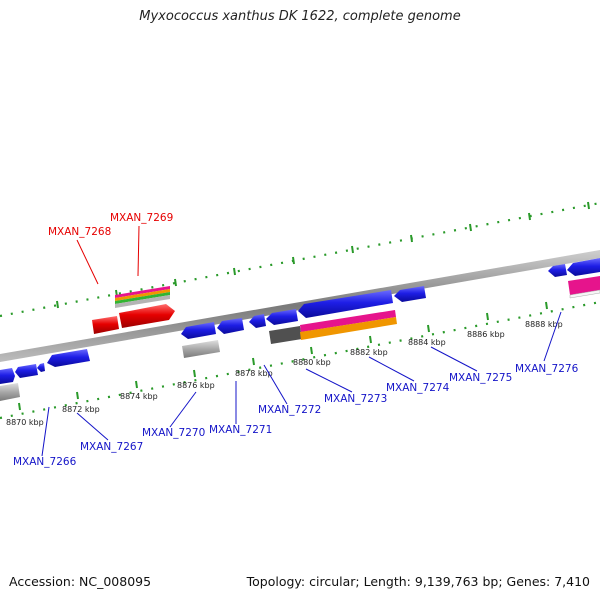 This screenshot has width=600, height=600. What do you see at coordinates (111, 447) in the screenshot?
I see `gene-label-mxan-7267: MXAN_7267` at bounding box center [111, 447].